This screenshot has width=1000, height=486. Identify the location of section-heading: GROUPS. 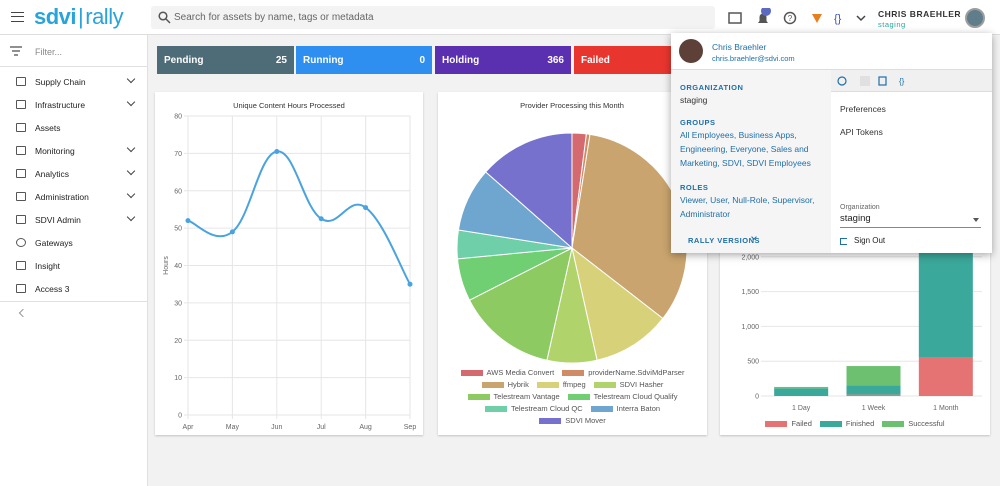
(698, 122).